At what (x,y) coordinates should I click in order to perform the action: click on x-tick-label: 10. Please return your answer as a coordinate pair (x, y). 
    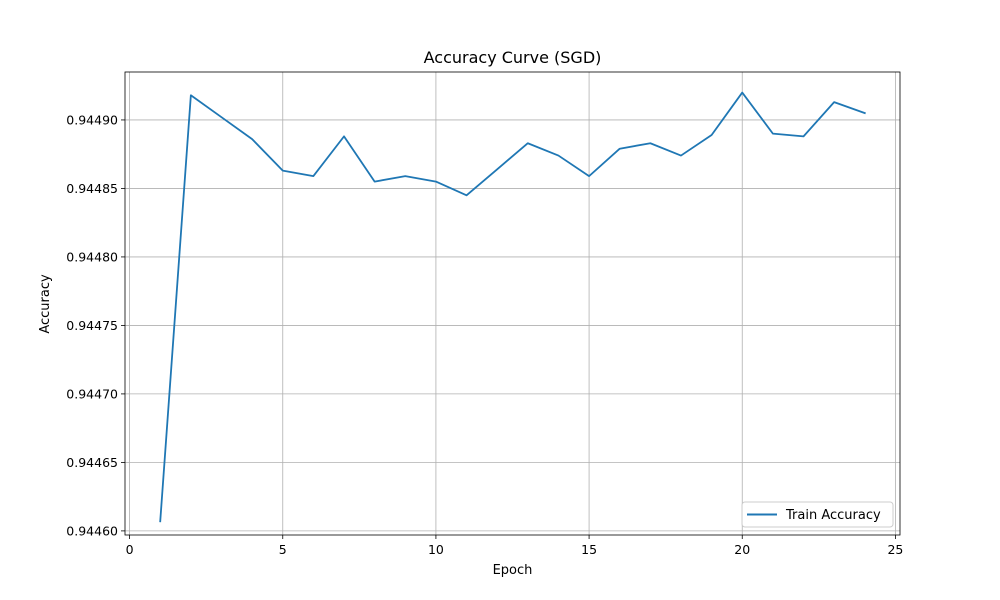
    Looking at the image, I should click on (436, 549).